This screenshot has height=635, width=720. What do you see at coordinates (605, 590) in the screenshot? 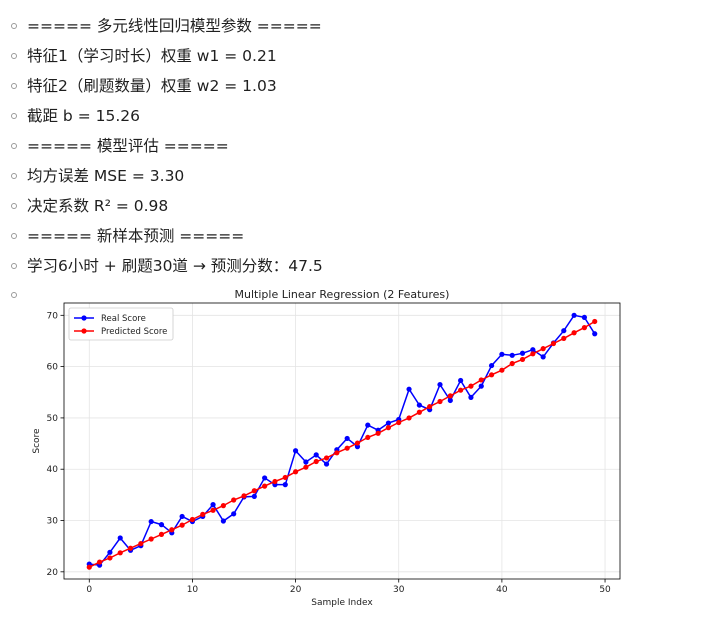
I see `x-tick-label: 50` at bounding box center [605, 590].